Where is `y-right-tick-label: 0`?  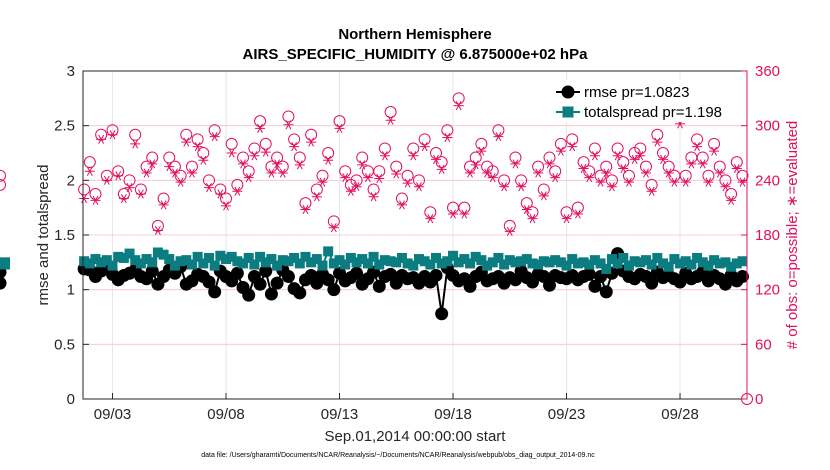 y-right-tick-label: 0 is located at coordinates (759, 399).